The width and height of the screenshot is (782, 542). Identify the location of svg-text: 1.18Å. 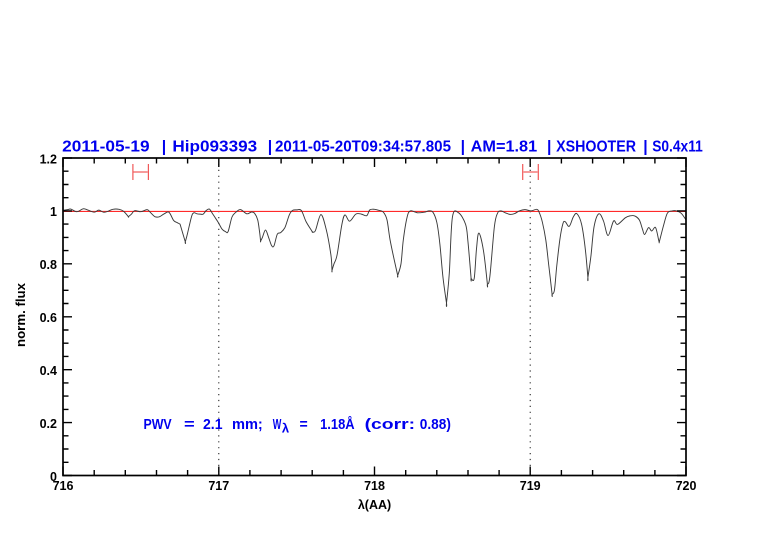
(337, 424).